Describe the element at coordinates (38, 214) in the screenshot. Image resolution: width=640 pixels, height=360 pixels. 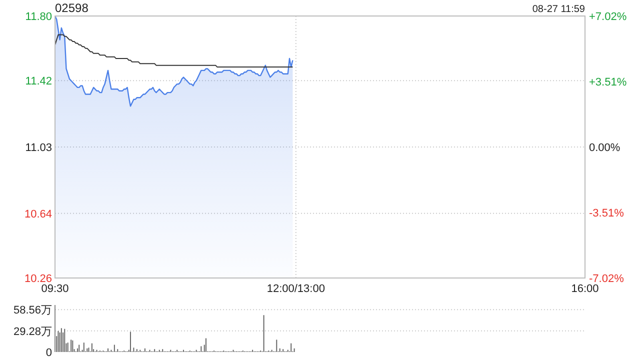
I see `y-tick-label: 10.64` at that location.